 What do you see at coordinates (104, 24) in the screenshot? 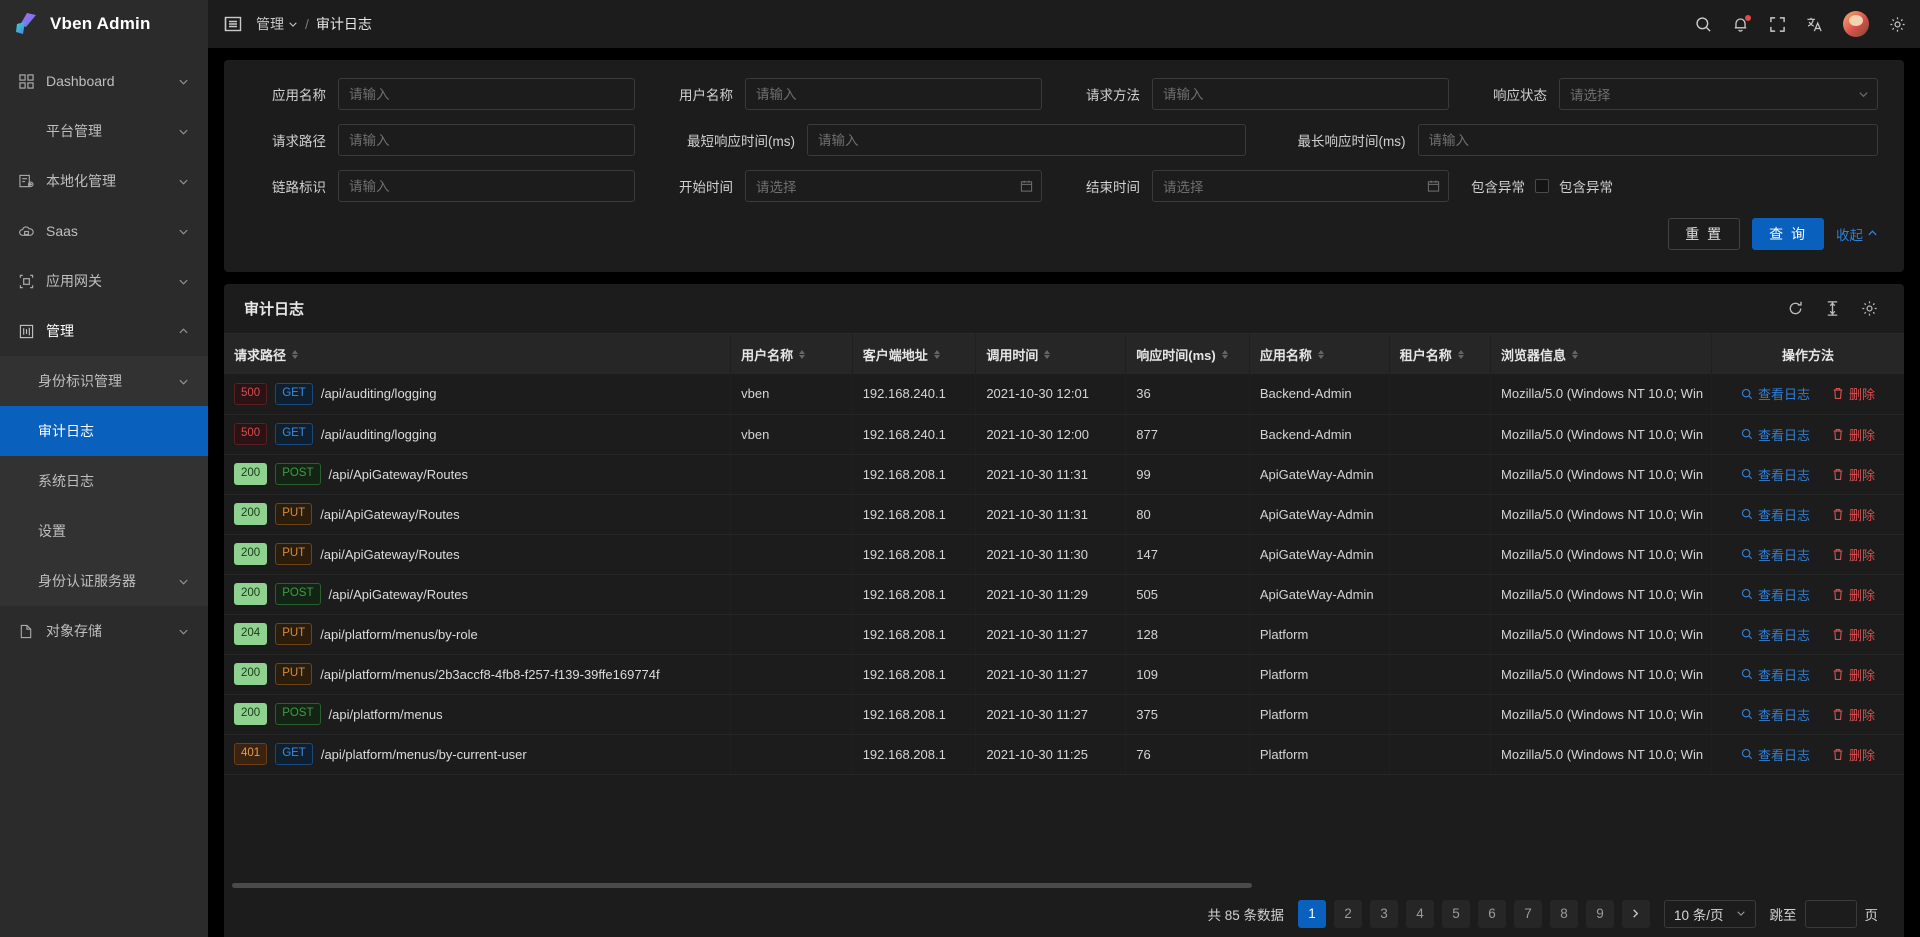
I see `brand: Vben Admin` at bounding box center [104, 24].